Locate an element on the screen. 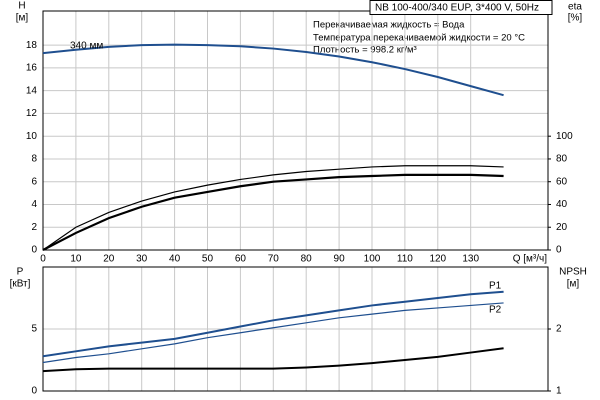  x-tick-label: 40 is located at coordinates (175, 259).